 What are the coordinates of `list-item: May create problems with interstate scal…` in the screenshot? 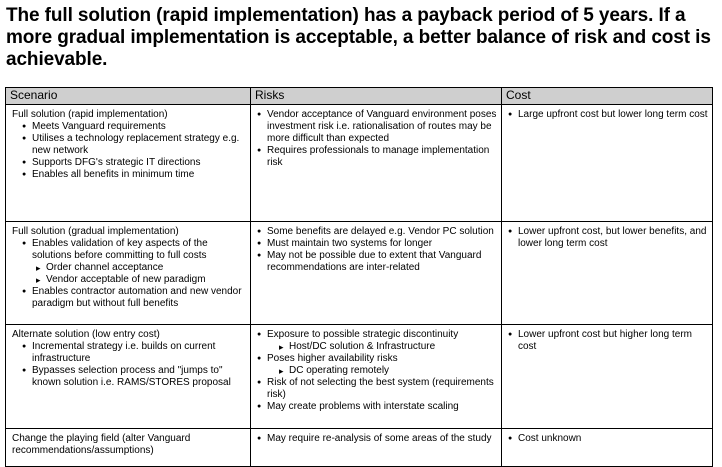 It's located at (376, 407).